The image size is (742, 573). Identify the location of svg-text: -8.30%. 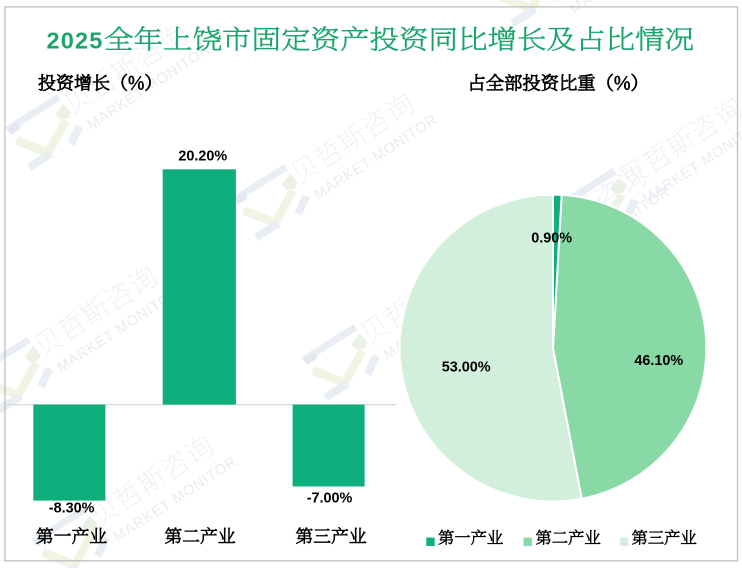
(72, 508).